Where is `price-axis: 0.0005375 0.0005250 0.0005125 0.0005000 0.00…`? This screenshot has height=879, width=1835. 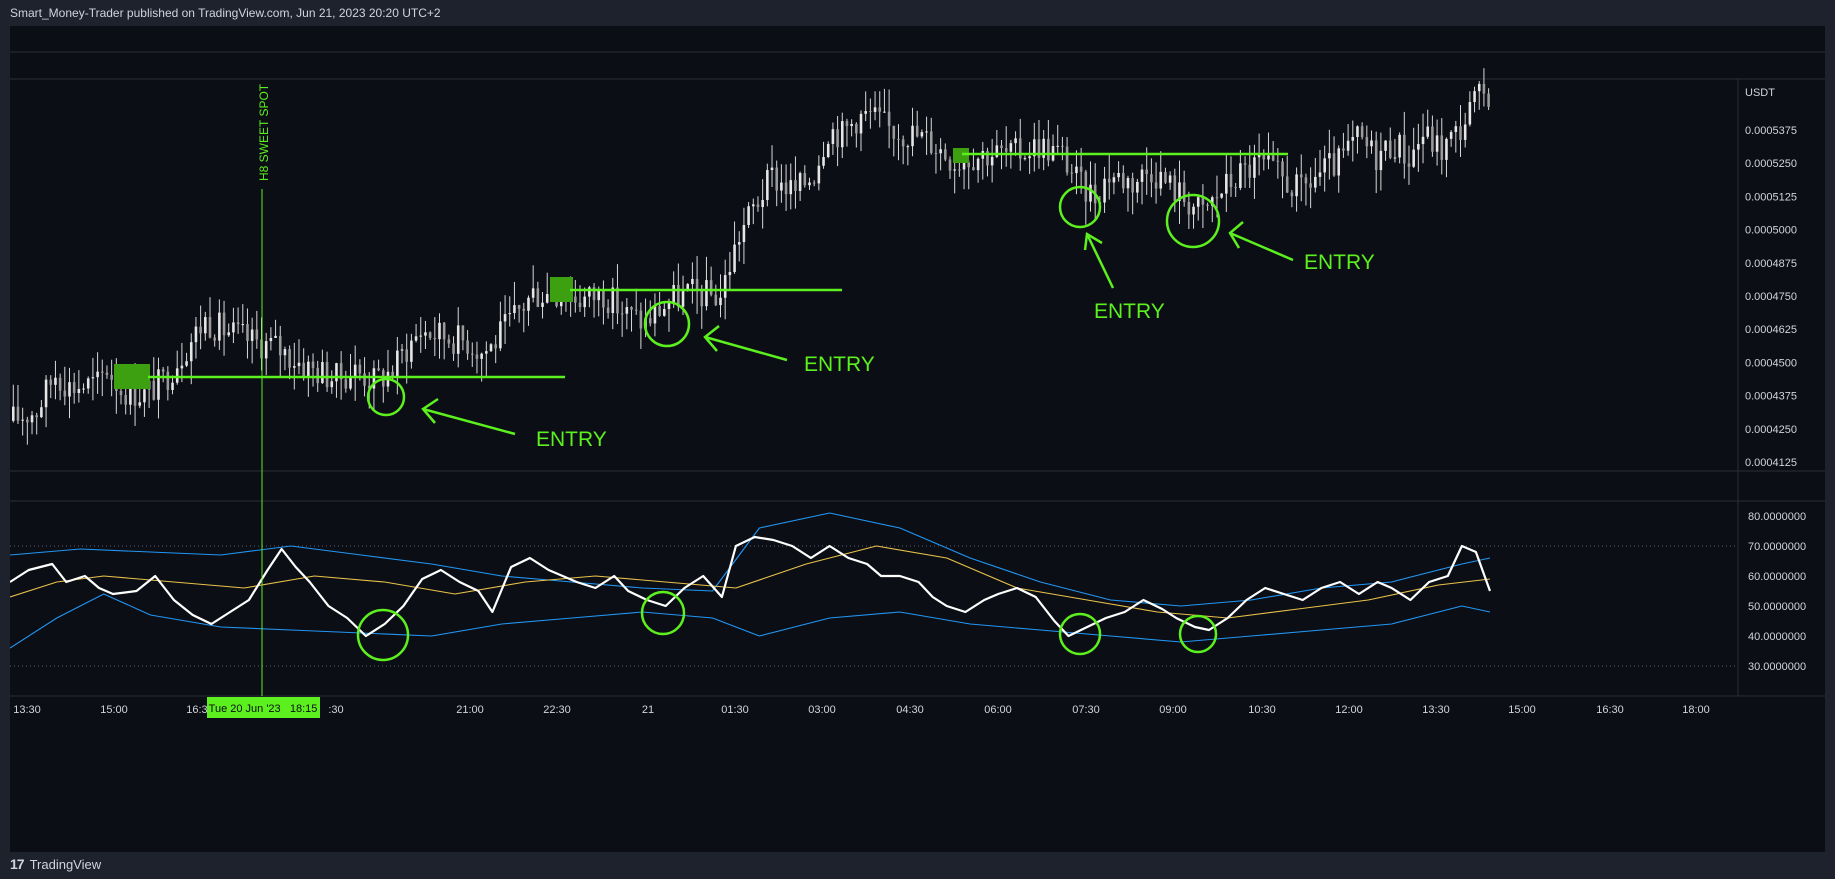
price-axis: 0.0005375 0.0005250 0.0005125 0.0005000 0.00… is located at coordinates (1771, 297).